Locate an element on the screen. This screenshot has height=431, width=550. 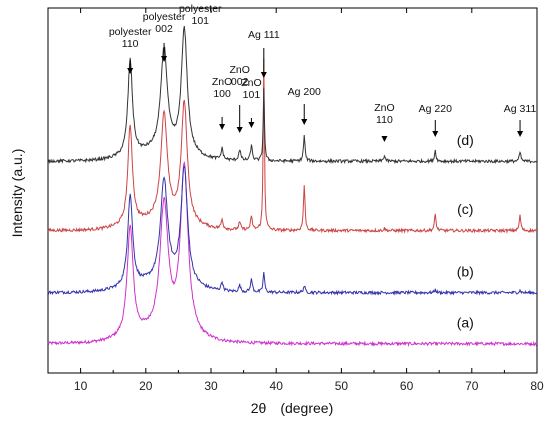
x-tick-label: 50 is located at coordinates (342, 386).